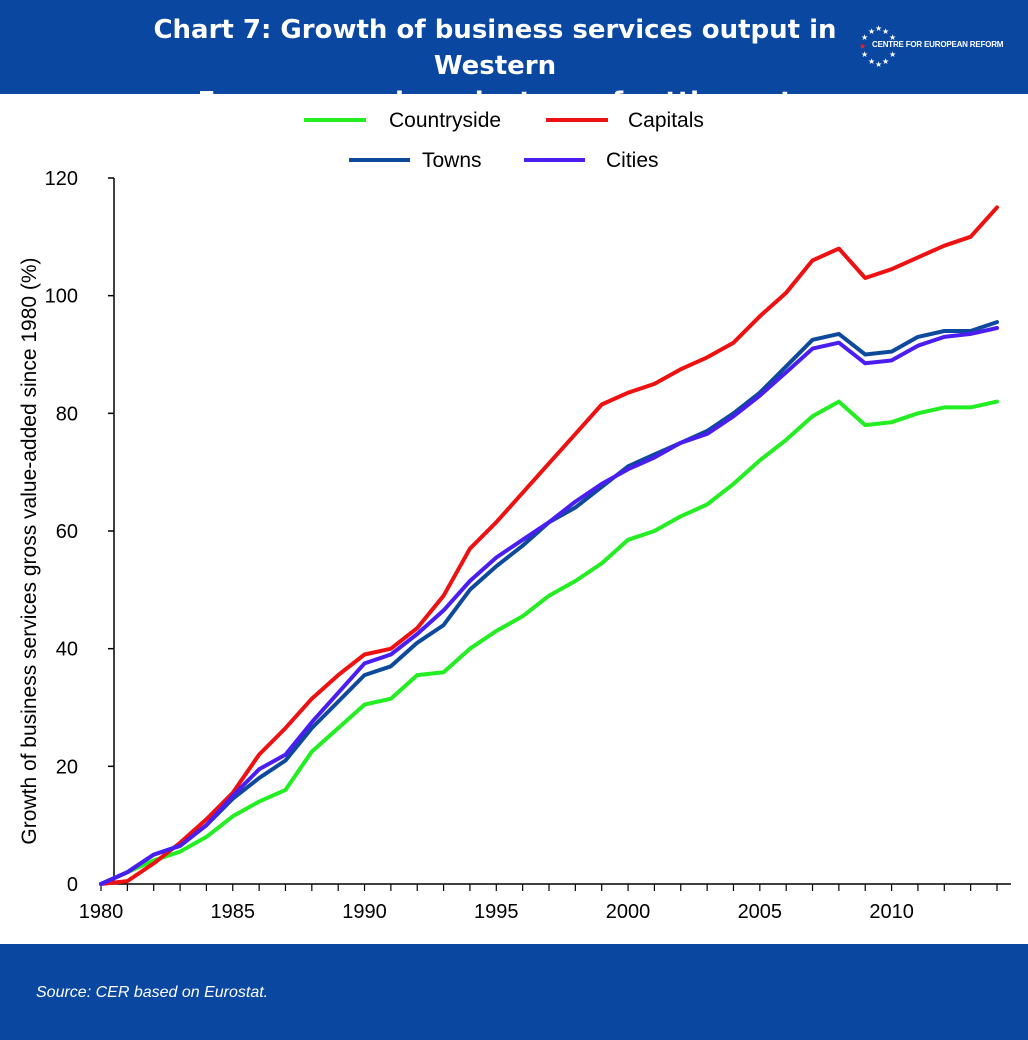 The image size is (1028, 1040). Describe the element at coordinates (364, 912) in the screenshot. I see `x-tick-label: 1990` at that location.